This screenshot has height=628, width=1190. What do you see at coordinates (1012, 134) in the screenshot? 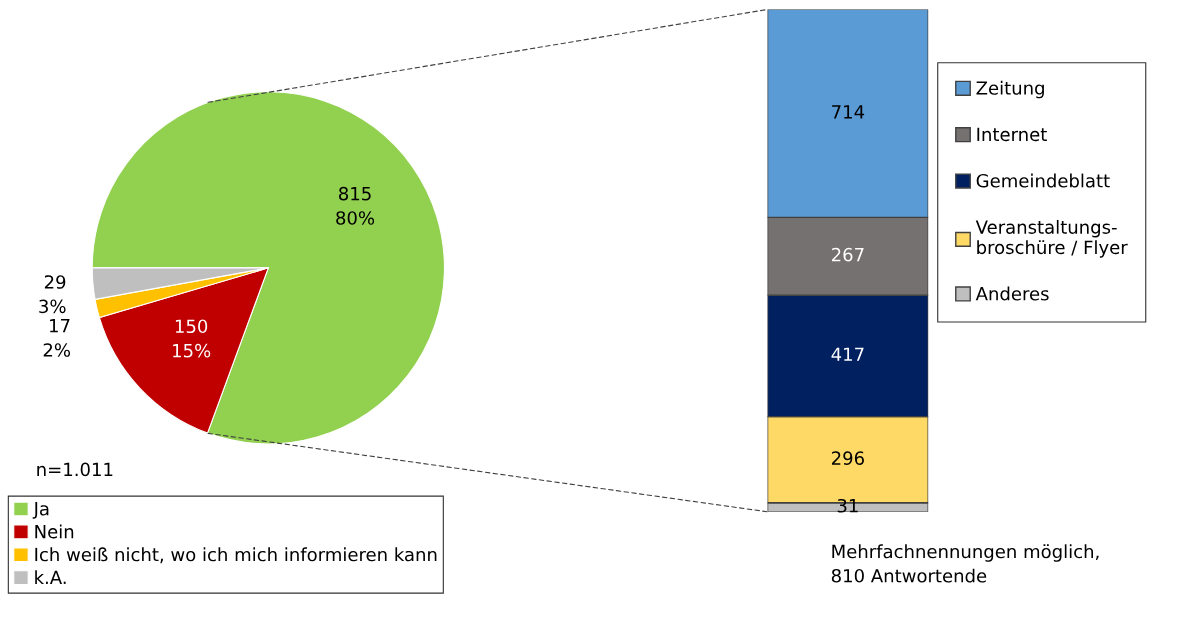
I see `legend-label: Internet` at bounding box center [1012, 134].